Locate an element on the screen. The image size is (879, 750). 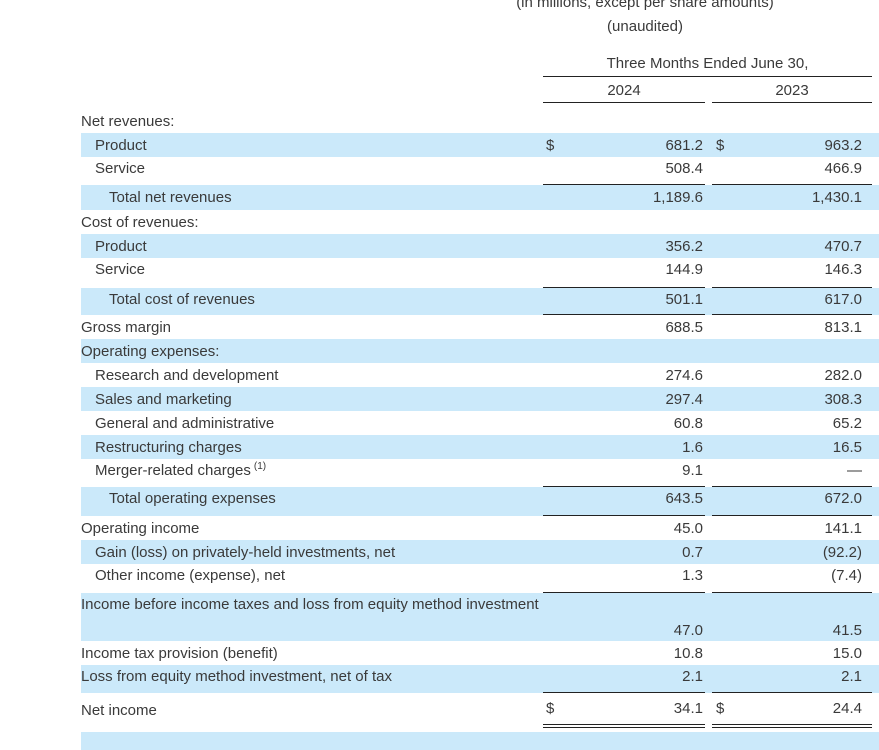
row-label: Operating income is located at coordinates (312, 528).